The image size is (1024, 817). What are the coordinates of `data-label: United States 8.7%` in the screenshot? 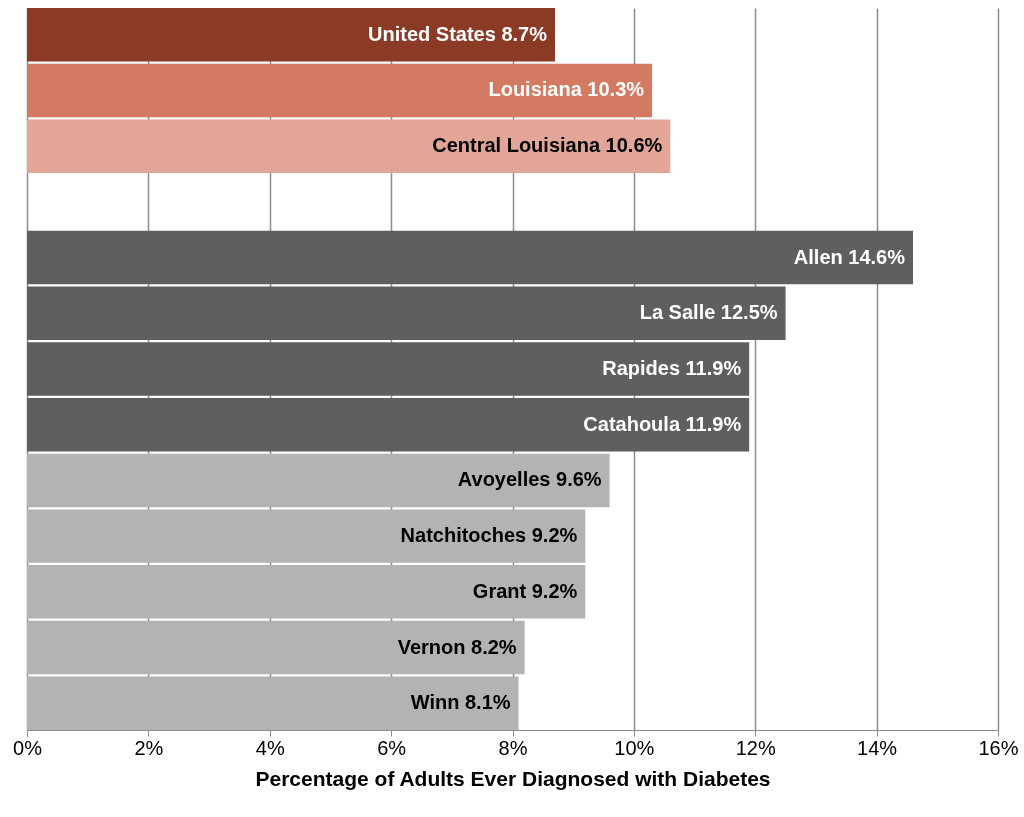 It's located at (458, 33).